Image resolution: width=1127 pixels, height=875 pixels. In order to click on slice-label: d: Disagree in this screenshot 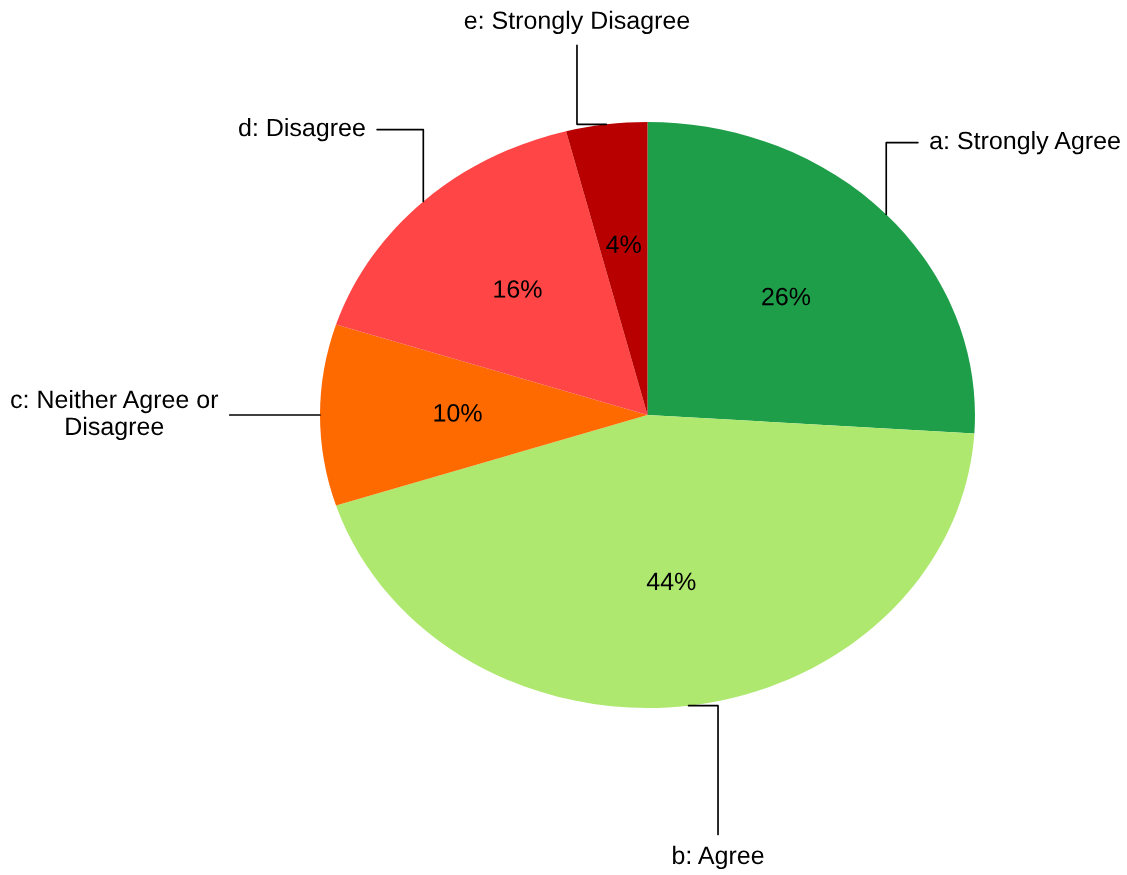, I will do `click(302, 129)`.